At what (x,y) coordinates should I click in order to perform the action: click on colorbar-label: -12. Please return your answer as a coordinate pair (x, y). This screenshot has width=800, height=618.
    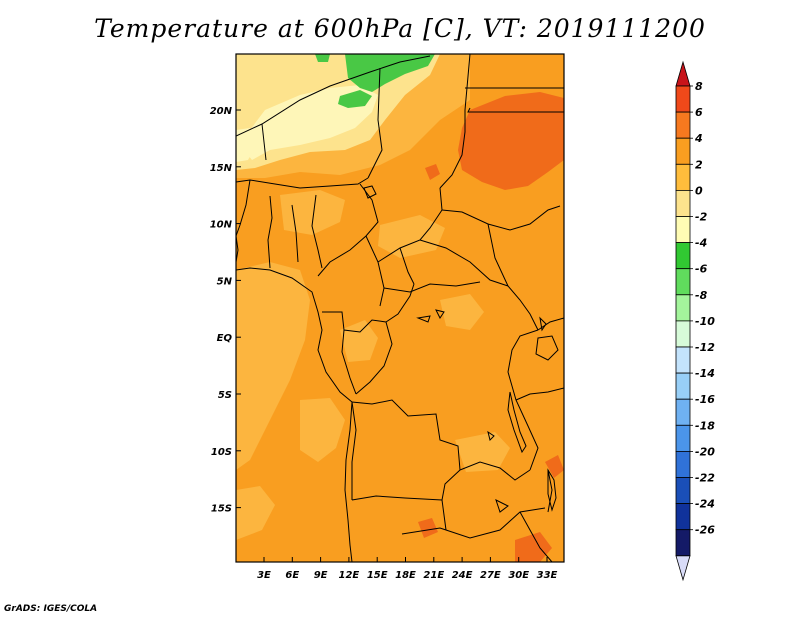
    Looking at the image, I should click on (705, 347).